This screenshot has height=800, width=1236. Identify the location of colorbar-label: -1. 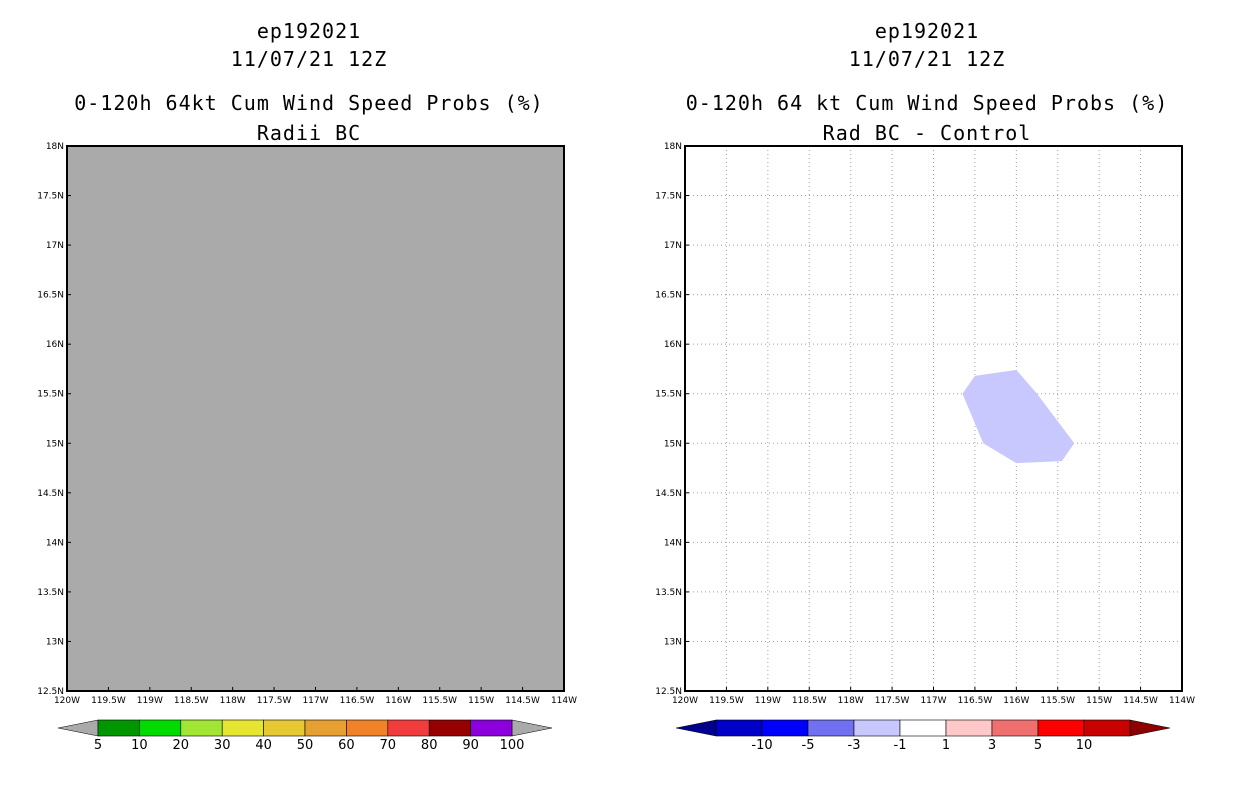
(900, 745).